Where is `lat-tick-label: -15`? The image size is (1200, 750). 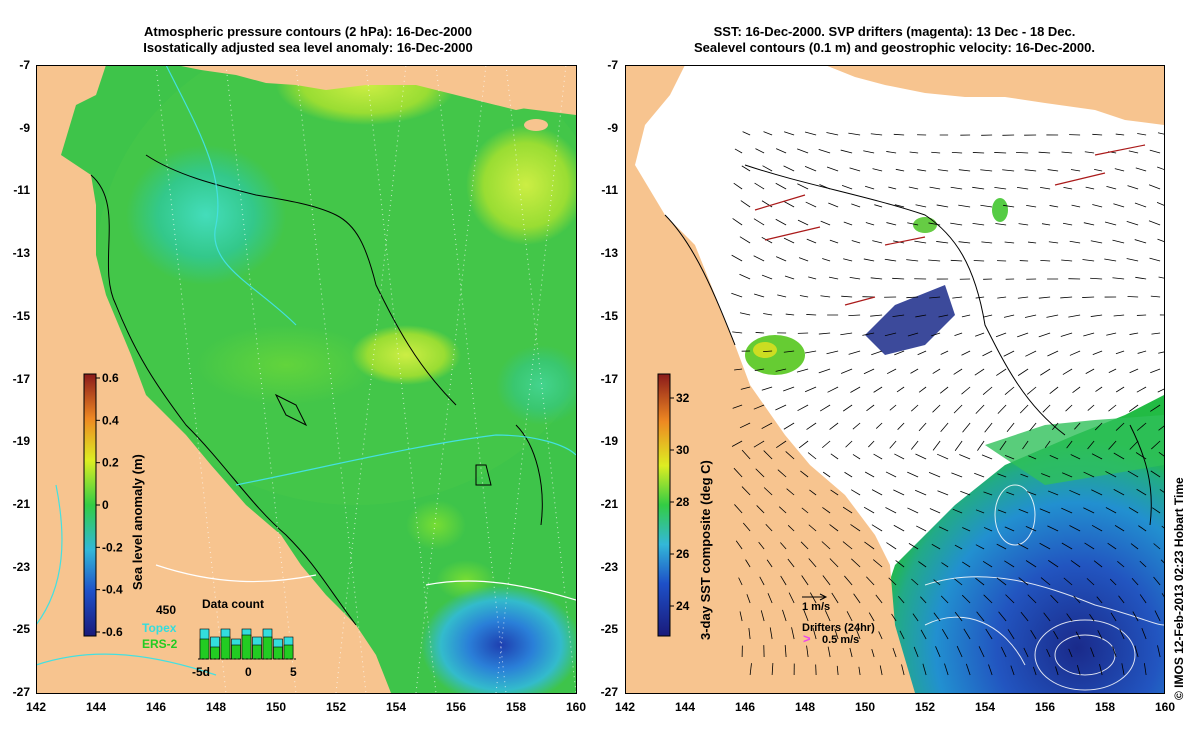
lat-tick-label: -15 is located at coordinates (21, 315).